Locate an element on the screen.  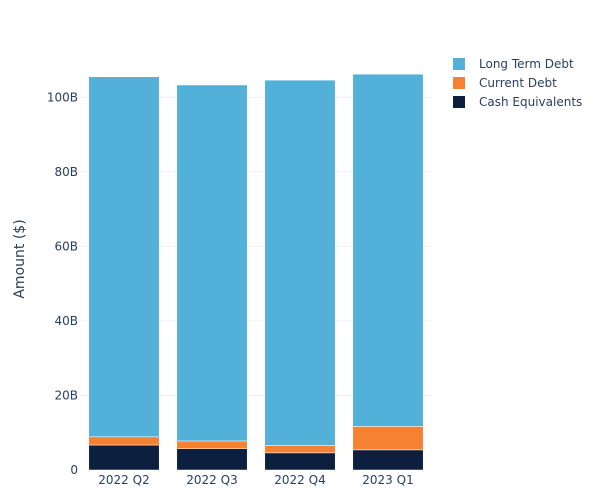
y-axis-ticks: 0 20B 40B 60B 80B 100B is located at coordinates (62, 283).